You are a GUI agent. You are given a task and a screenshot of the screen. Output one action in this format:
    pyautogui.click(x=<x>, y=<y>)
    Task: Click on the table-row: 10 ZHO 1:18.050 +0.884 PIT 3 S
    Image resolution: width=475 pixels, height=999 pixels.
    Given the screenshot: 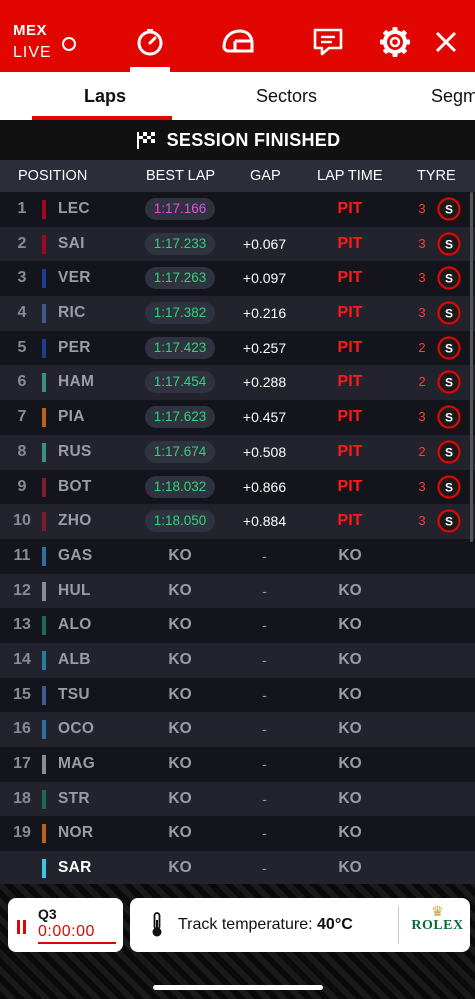 What is the action you would take?
    pyautogui.click(x=237, y=521)
    